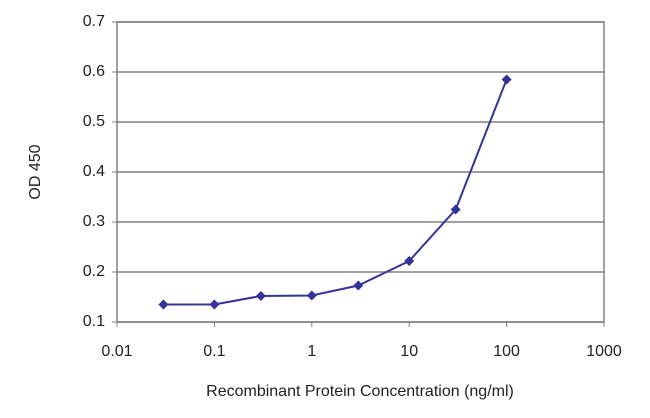  What do you see at coordinates (94, 221) in the screenshot?
I see `y-tick-label: 0.3` at bounding box center [94, 221].